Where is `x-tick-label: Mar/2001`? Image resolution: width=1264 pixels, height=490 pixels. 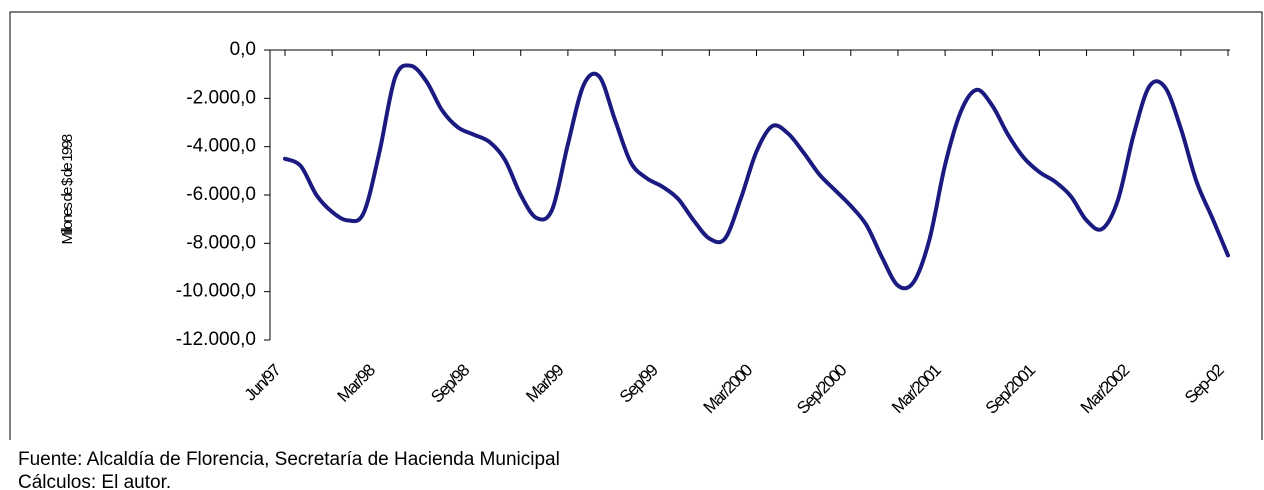
x-tick-label: Mar/2001 is located at coordinates (916, 389).